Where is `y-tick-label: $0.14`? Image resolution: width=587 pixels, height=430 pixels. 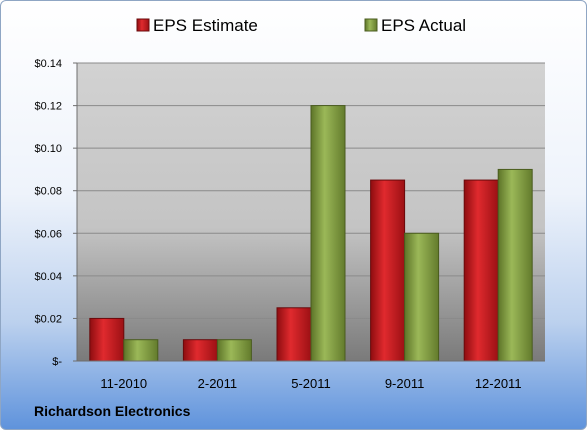
y-tick-label: $0.14 is located at coordinates (48, 64).